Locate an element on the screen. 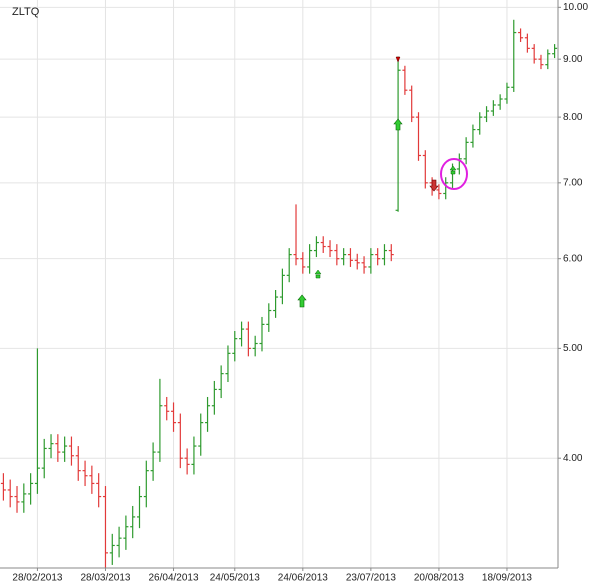 Image resolution: width=602 pixels, height=584 pixels. x-tick-label: 28/03/2013 is located at coordinates (105, 578).